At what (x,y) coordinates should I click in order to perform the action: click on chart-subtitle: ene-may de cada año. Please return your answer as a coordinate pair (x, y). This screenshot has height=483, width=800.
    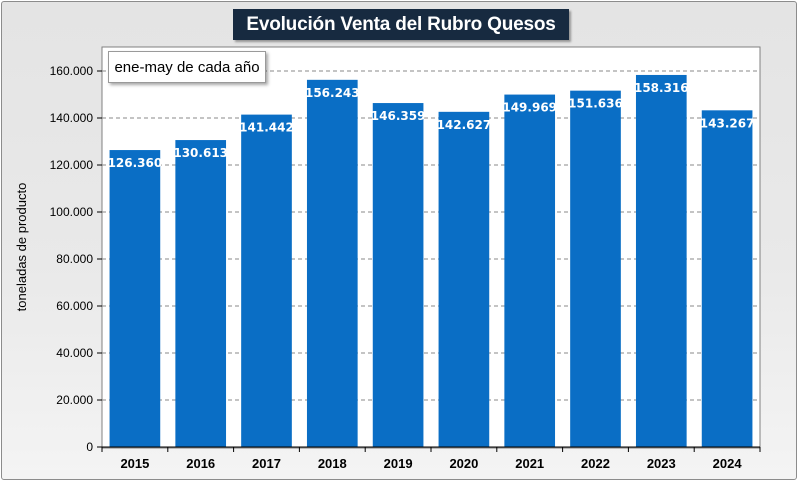
    Looking at the image, I should click on (186, 67).